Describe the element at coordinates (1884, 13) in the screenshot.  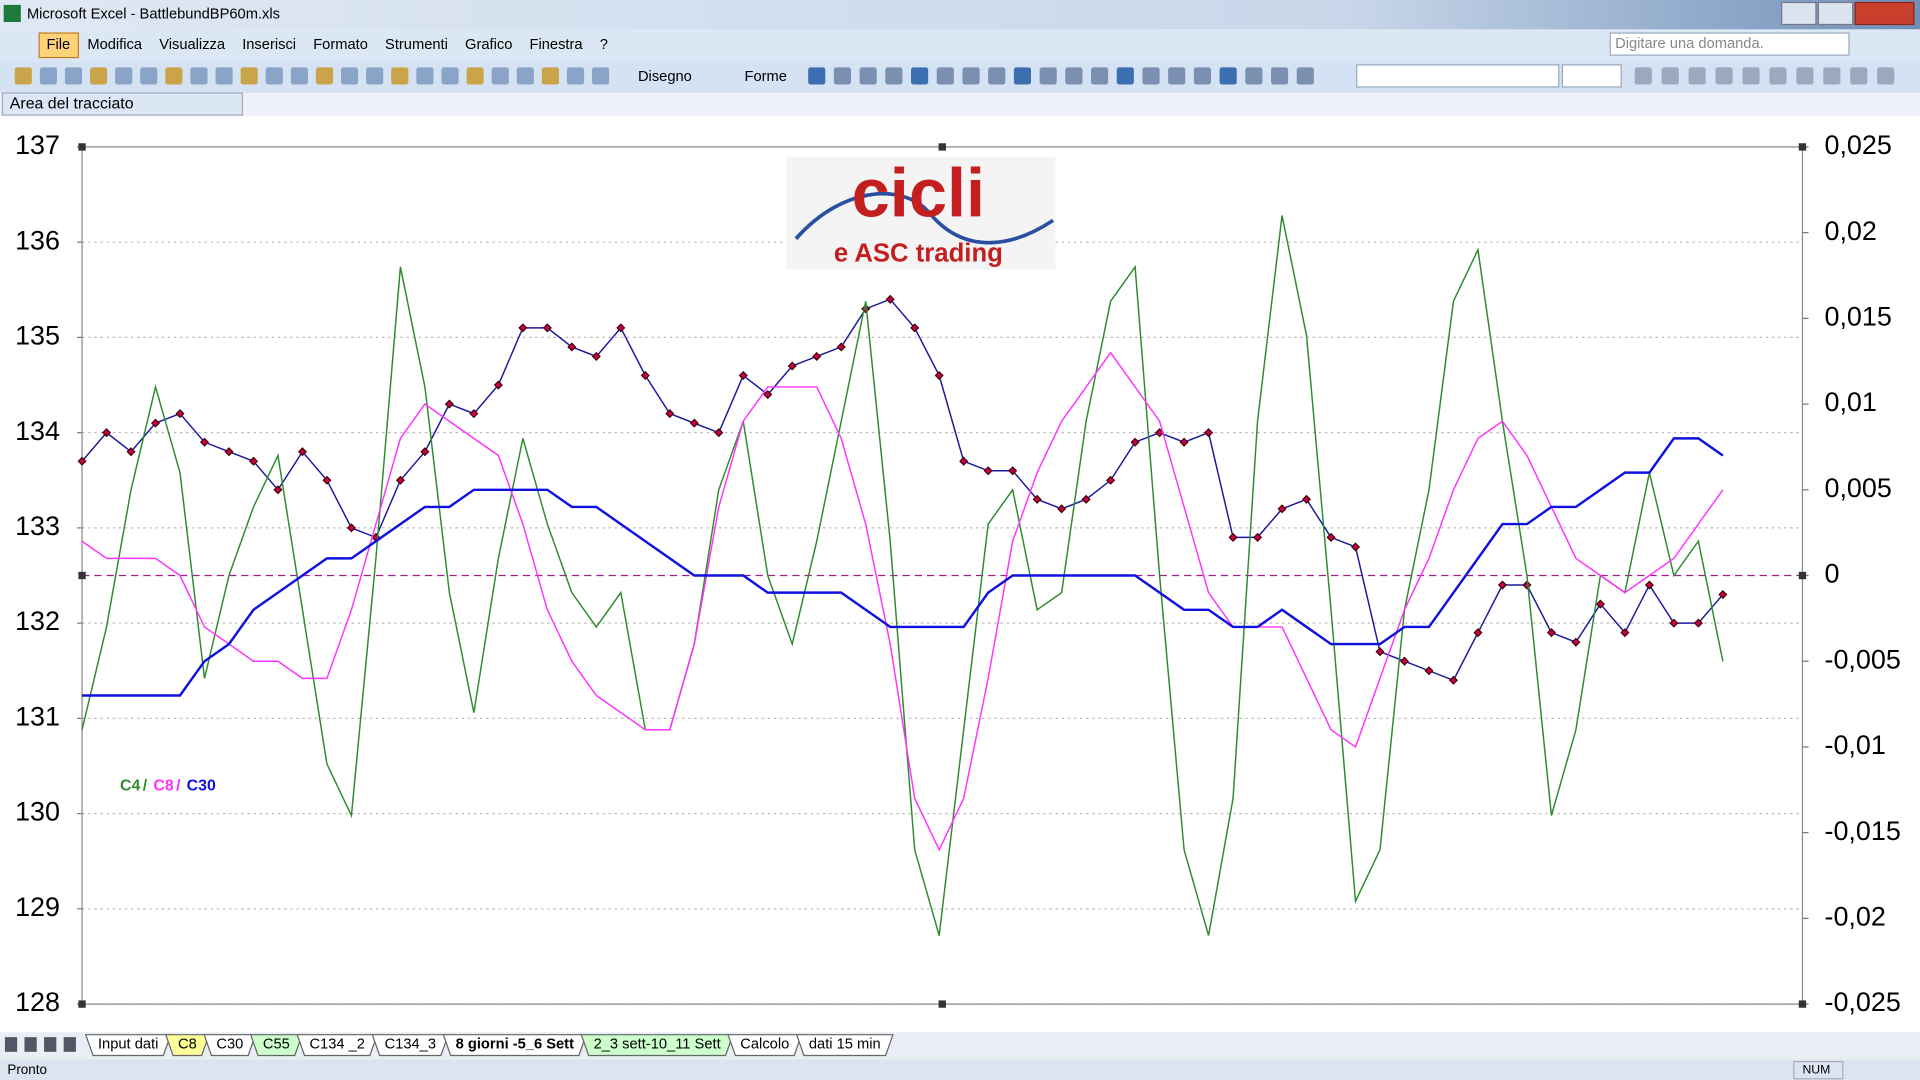
I see `close-button` at that location.